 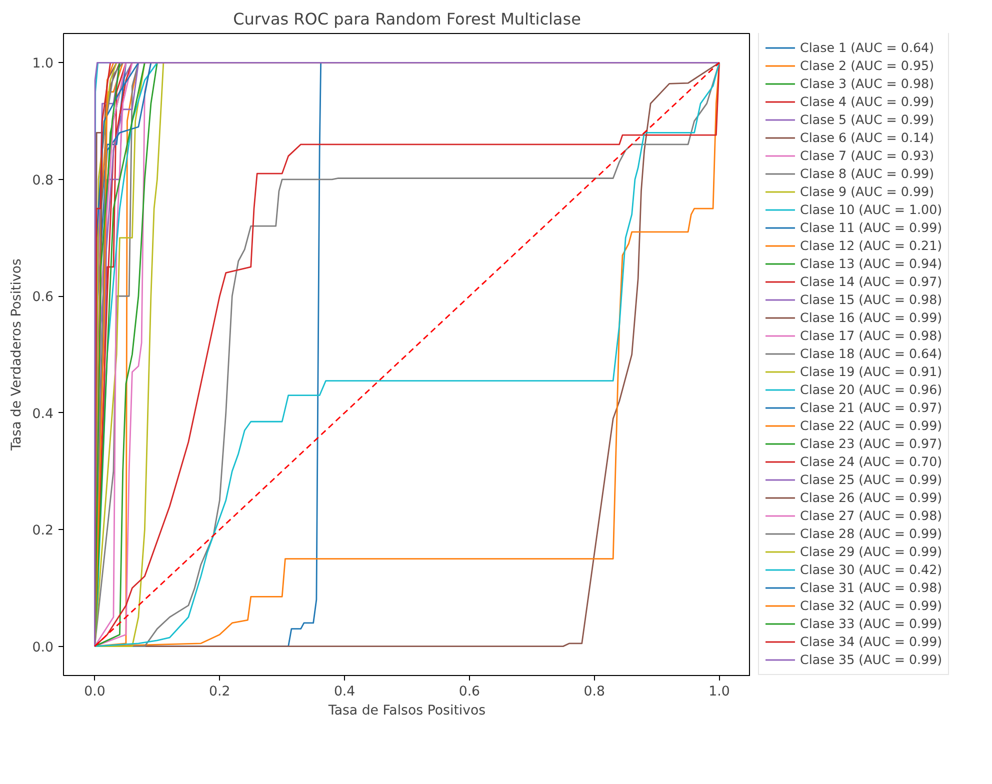 I want to click on legend-label: Clase 32 (AUC = 0.99), so click(x=871, y=605).